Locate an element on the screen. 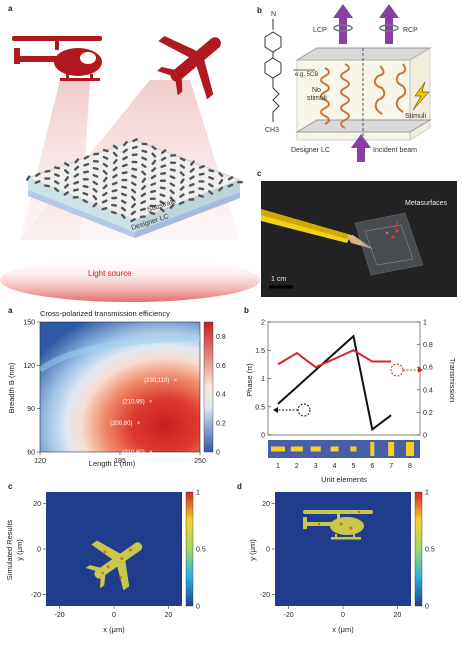 The image size is (462, 645). point-label: (210,95) is located at coordinates (133, 402).